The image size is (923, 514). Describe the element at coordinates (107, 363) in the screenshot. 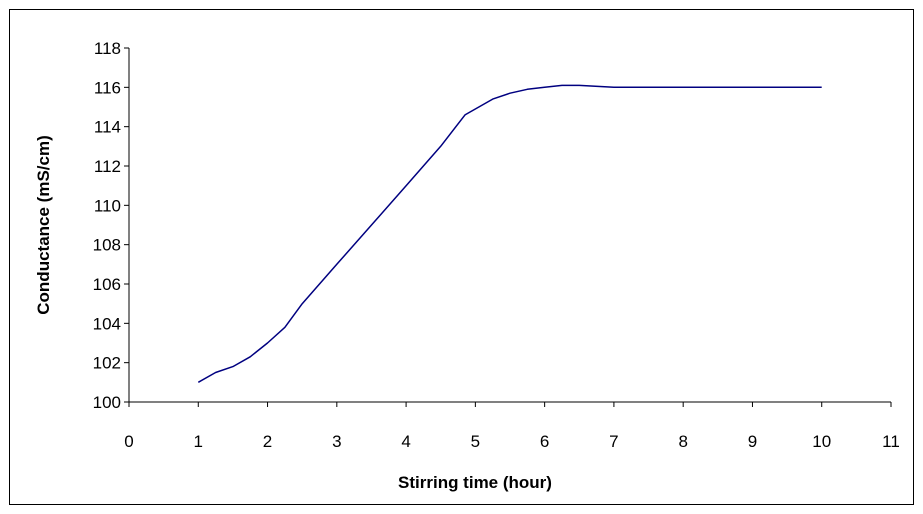

I see `y-tick-label: 102` at that location.